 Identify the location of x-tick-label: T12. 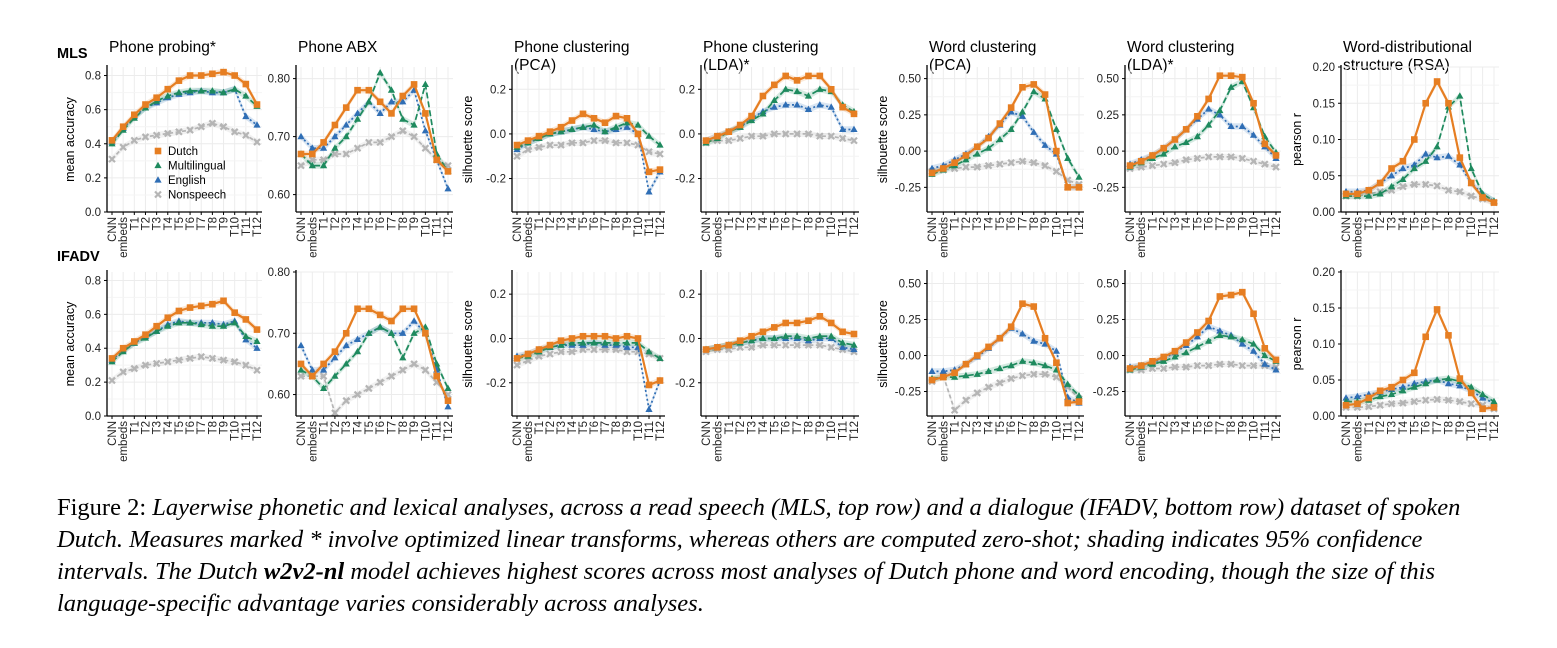
(661, 227).